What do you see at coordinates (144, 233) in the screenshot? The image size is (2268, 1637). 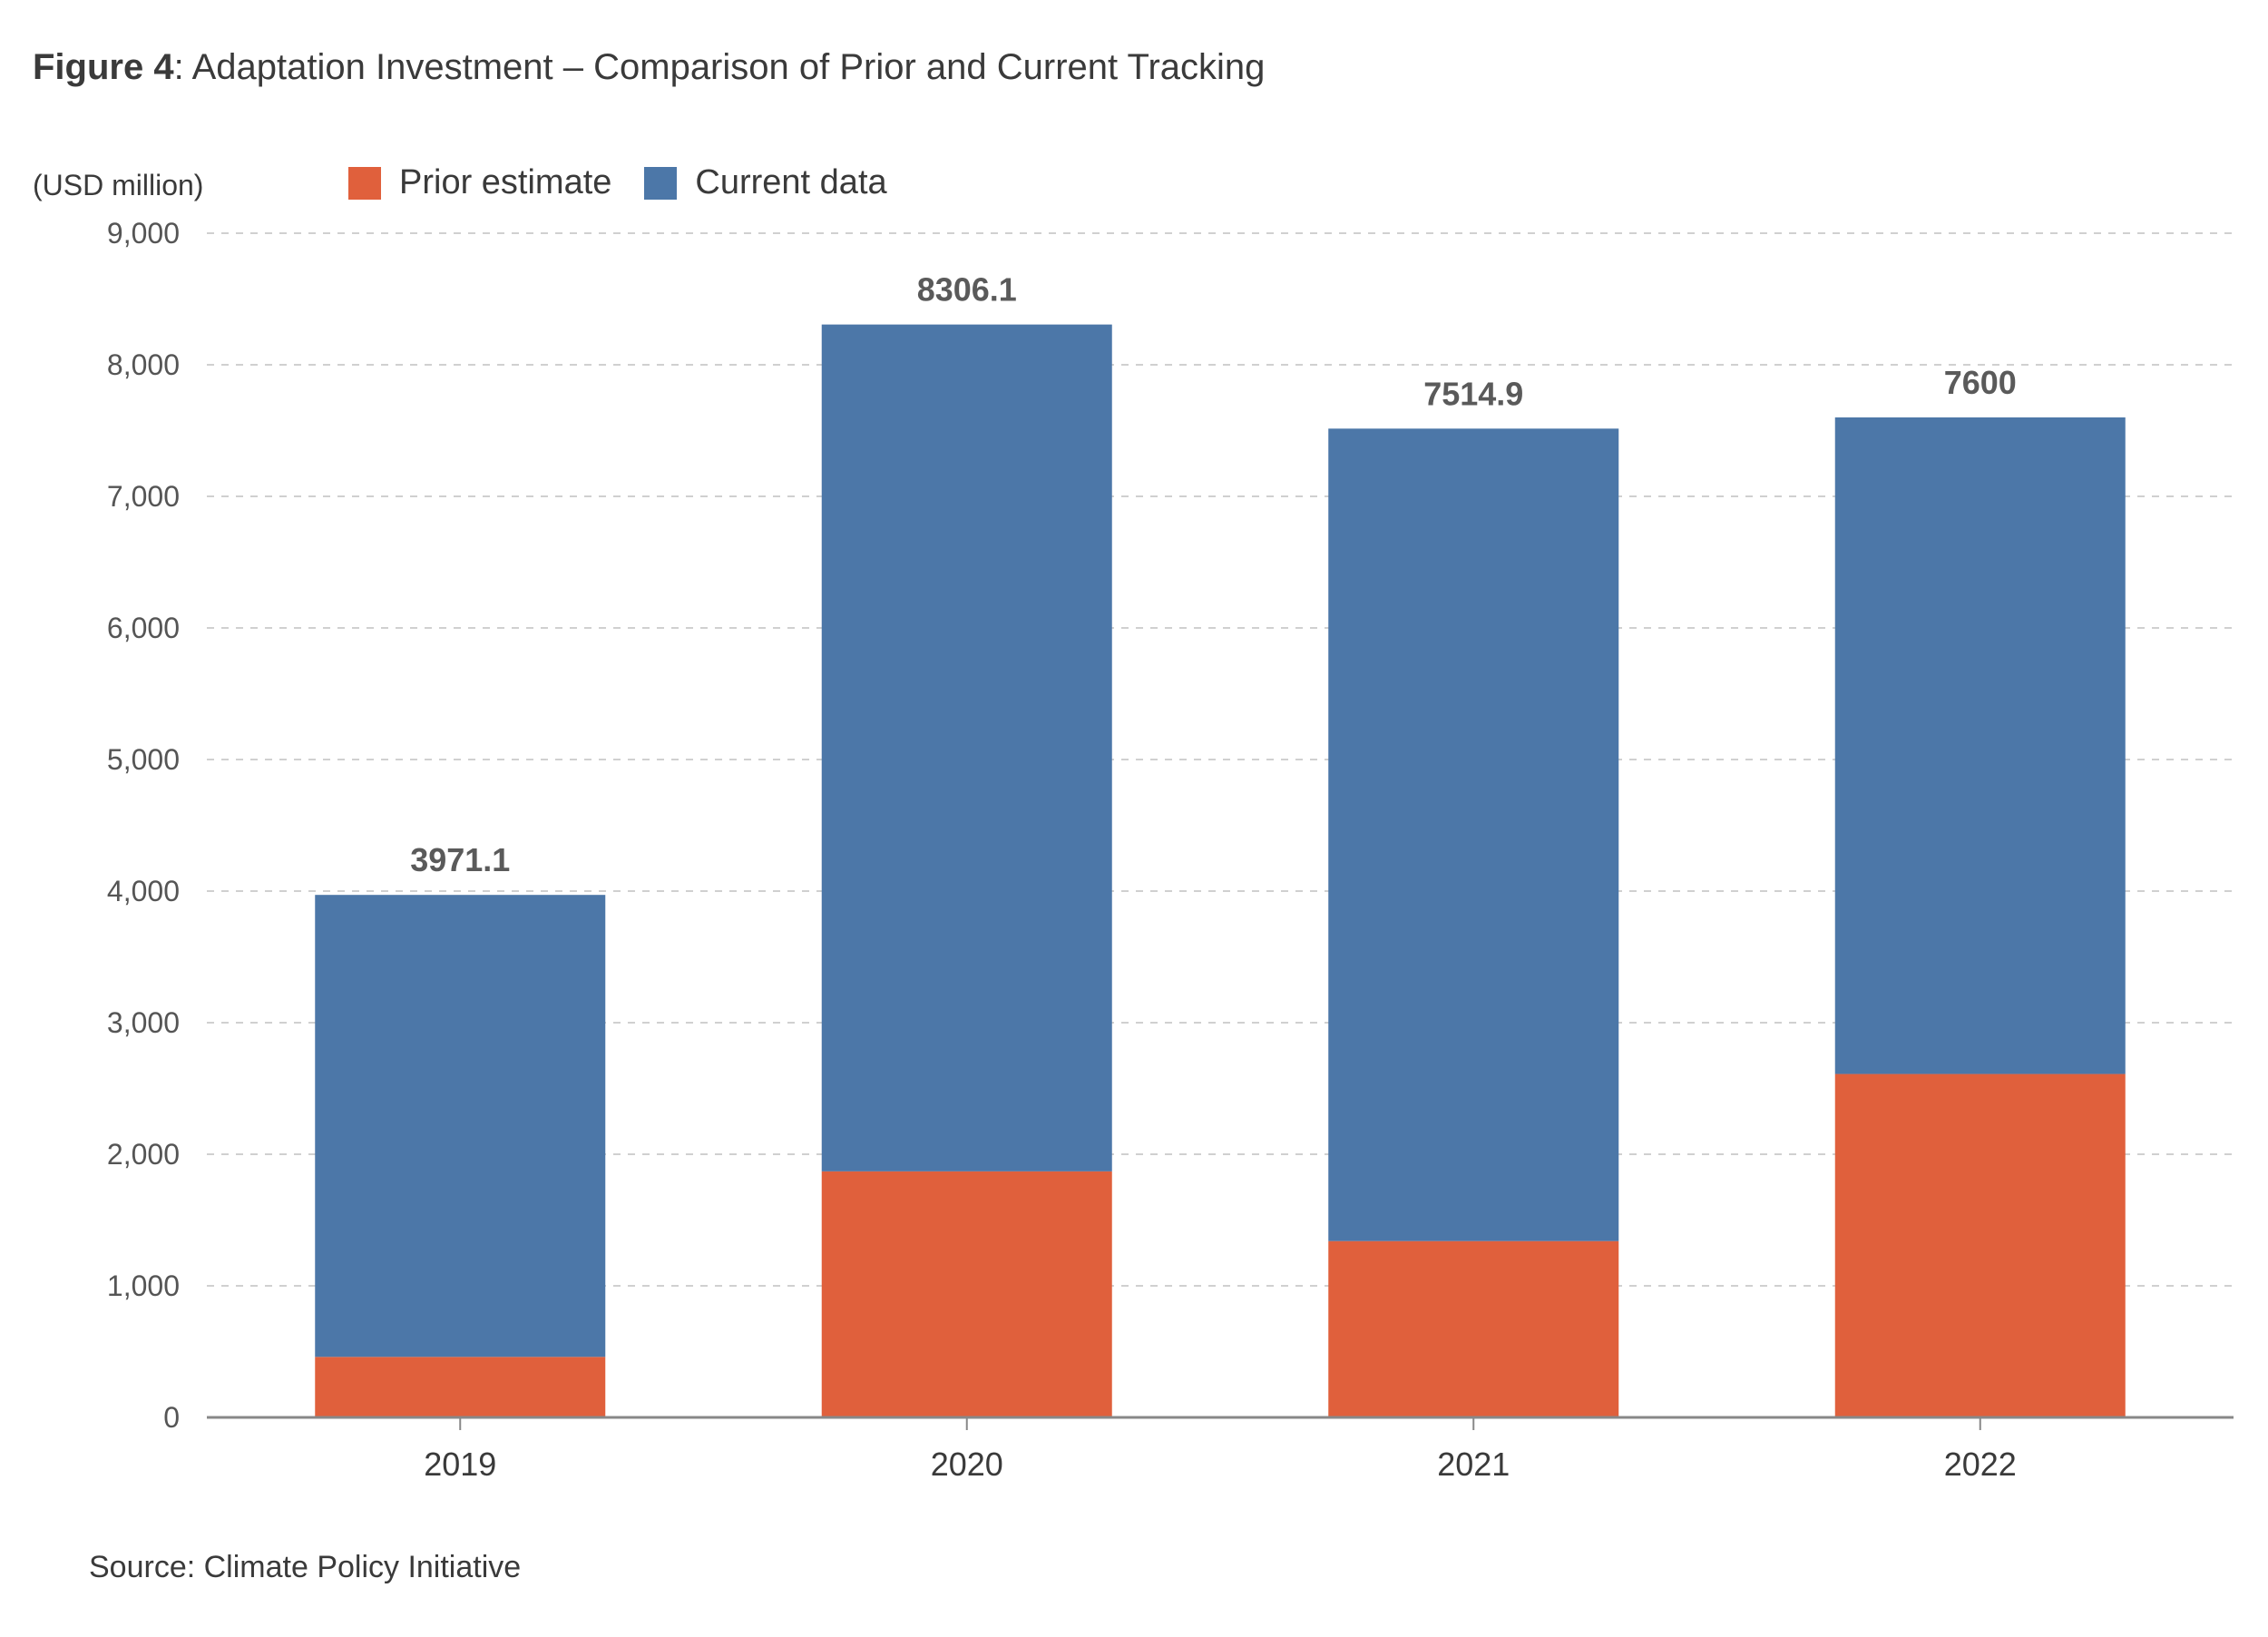 I see `y-tick-label: 9,000` at bounding box center [144, 233].